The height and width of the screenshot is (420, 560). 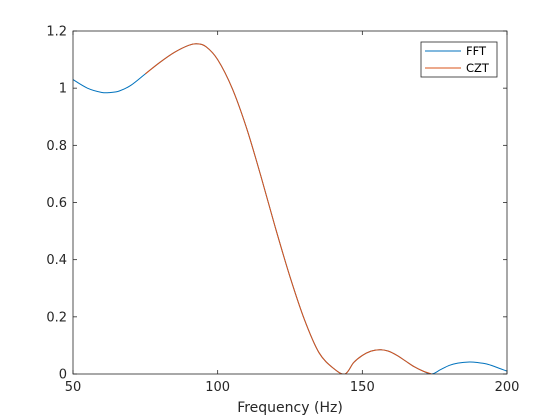 I want to click on y-tick-label: 0.2, so click(x=56, y=317).